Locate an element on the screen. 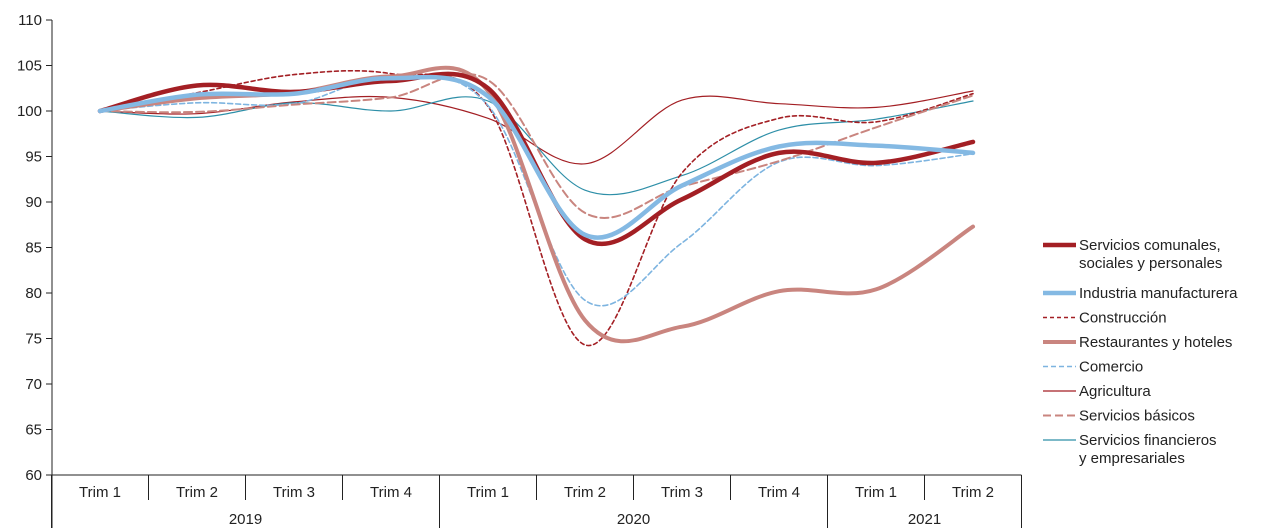 Image resolution: width=1273 pixels, height=528 pixels. y-tick-label: 65 is located at coordinates (33, 430).